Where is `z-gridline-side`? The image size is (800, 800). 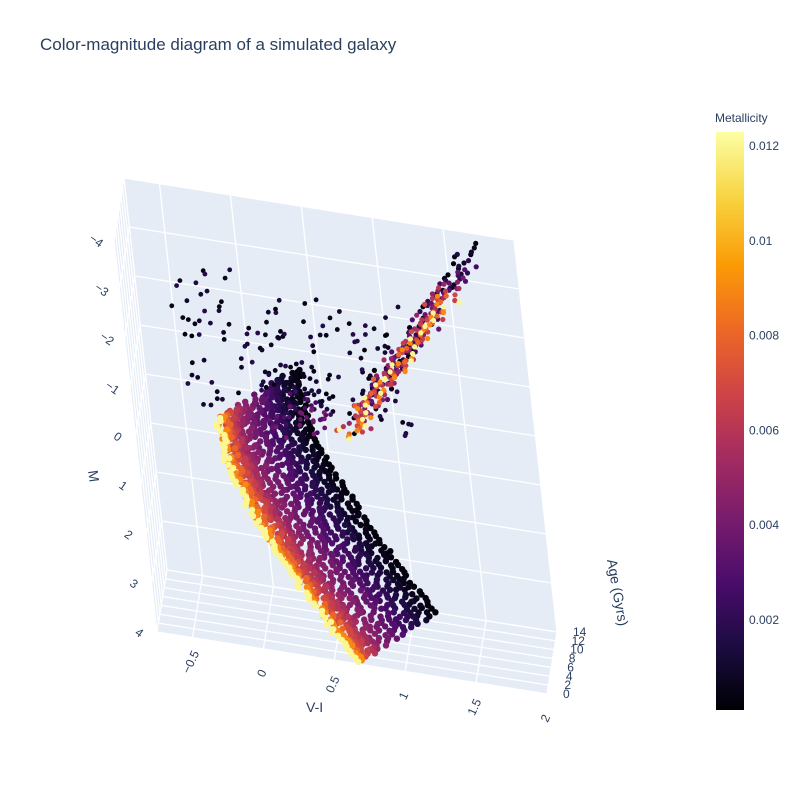
z-gridline-side is located at coordinates (146, 454).